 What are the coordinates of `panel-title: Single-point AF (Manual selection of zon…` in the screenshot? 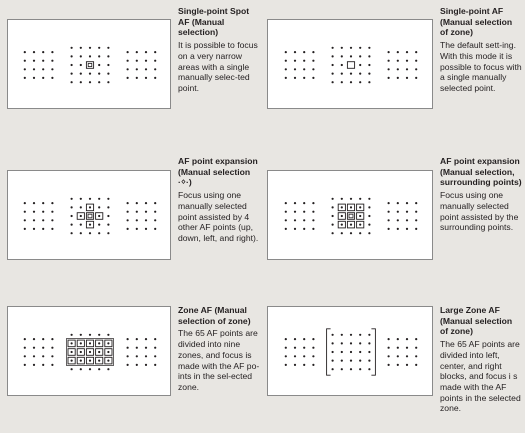 It's located at (476, 22).